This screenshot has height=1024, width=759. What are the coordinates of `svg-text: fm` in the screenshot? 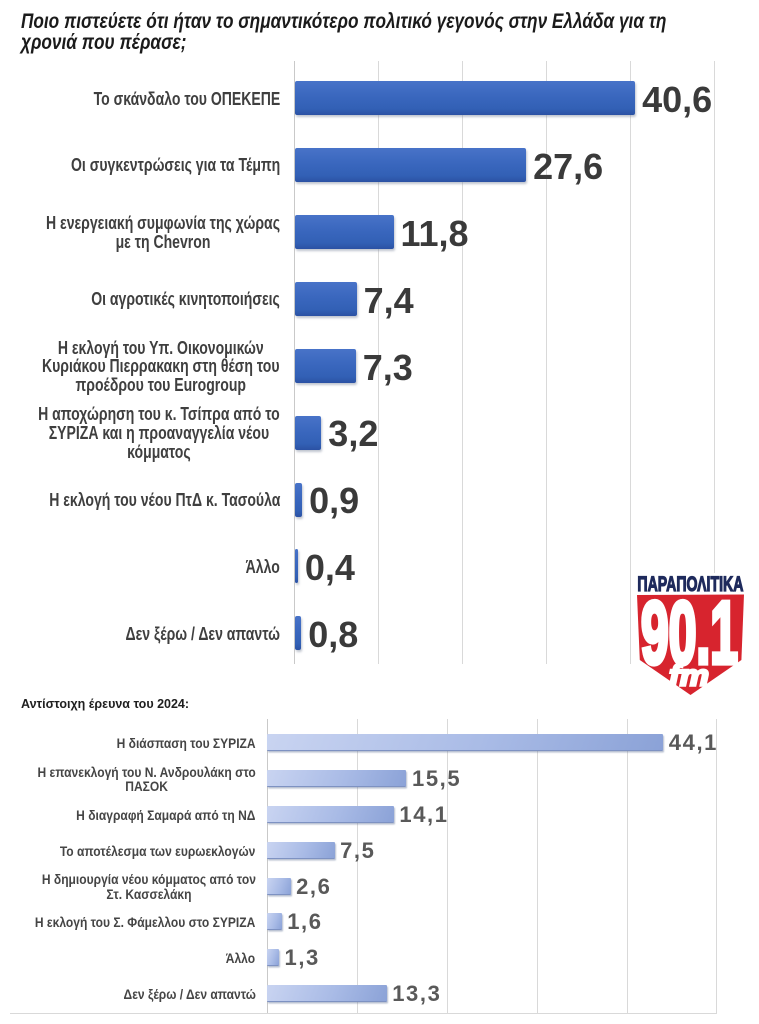 It's located at (689, 676).